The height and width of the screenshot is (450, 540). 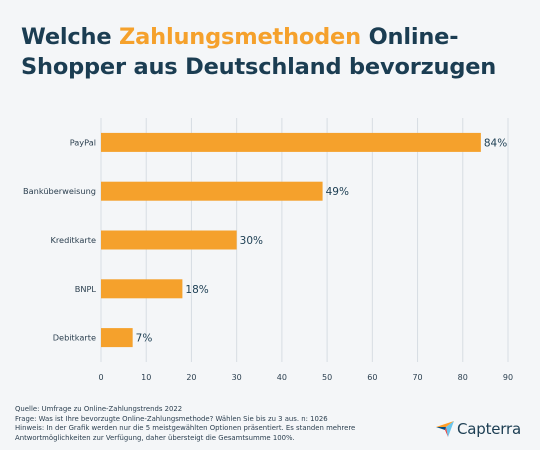 What do you see at coordinates (463, 377) in the screenshot?
I see `x-tick-label: 80` at bounding box center [463, 377].